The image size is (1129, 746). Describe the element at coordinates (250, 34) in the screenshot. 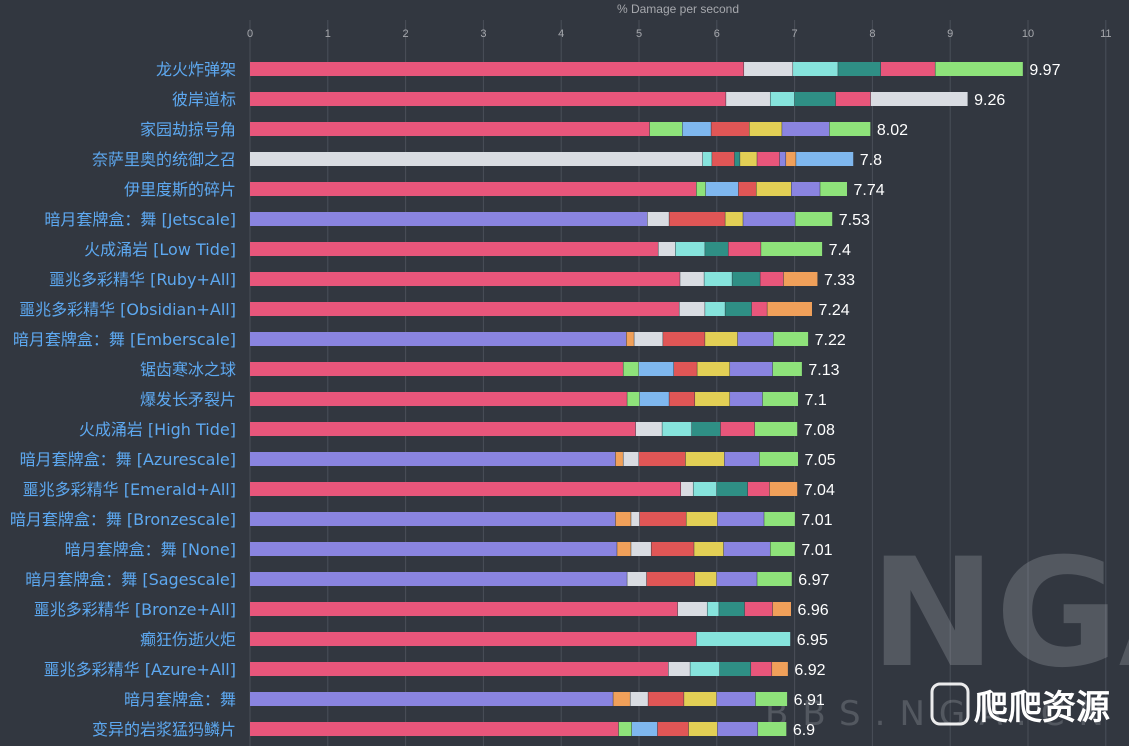

I see `x-tick-label: 0` at that location.